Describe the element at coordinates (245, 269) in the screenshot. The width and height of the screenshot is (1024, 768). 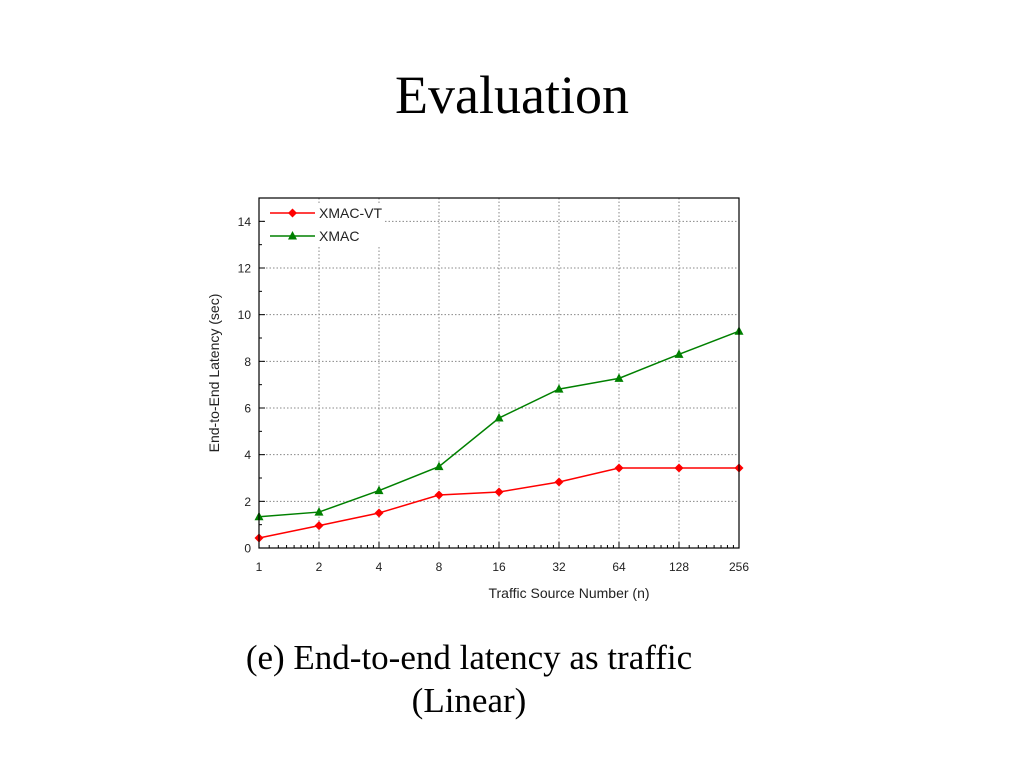
I see `y-tick-label: 12` at that location.